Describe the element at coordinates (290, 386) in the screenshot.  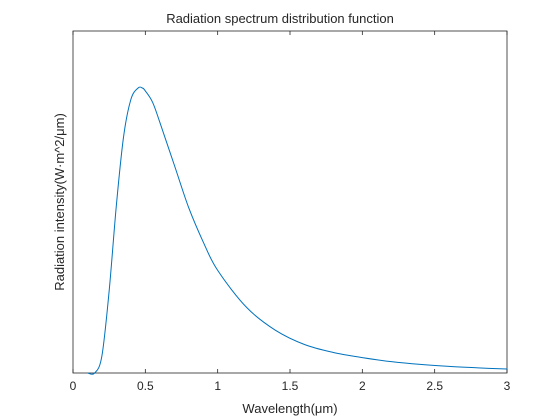
I see `x-tick-label: 1.5` at that location.